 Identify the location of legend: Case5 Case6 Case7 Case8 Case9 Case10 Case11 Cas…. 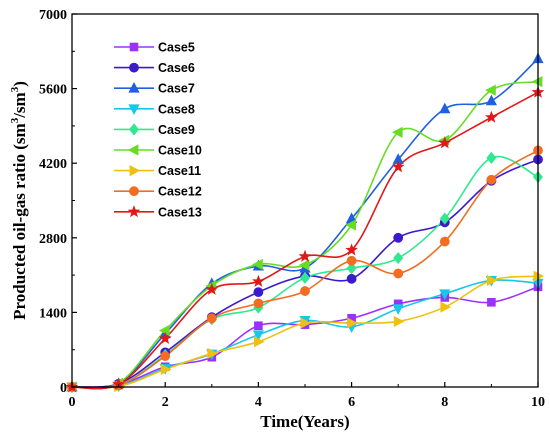
(158, 130).